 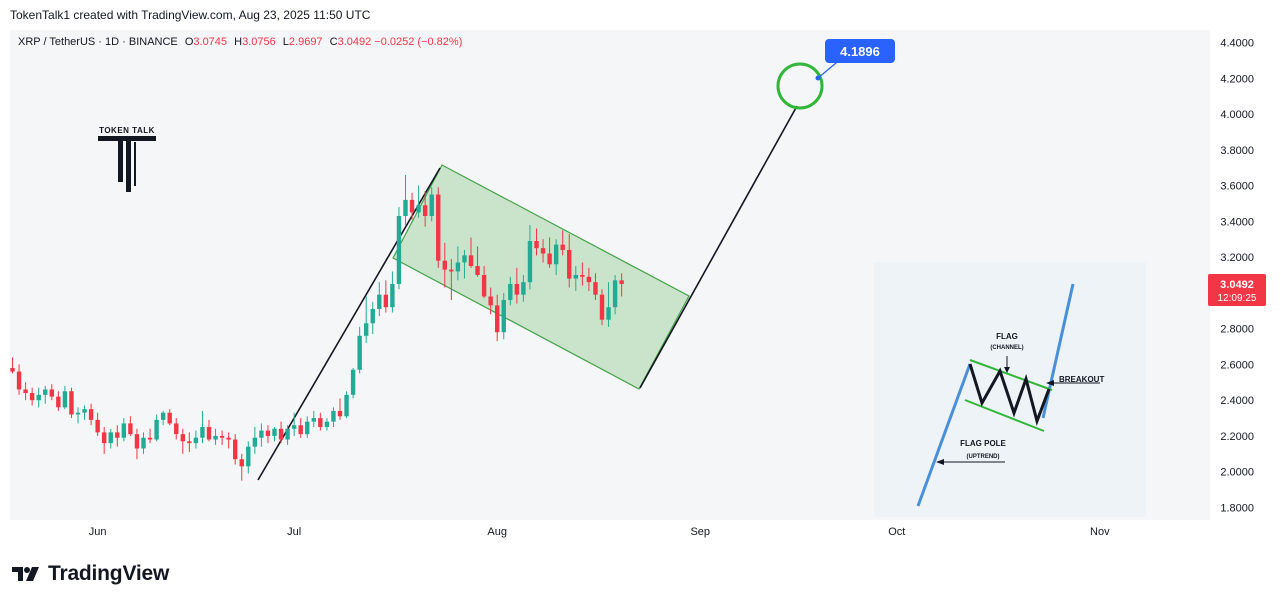 I want to click on inset-flag-pole-label: FLAG POLE, so click(x=983, y=443).